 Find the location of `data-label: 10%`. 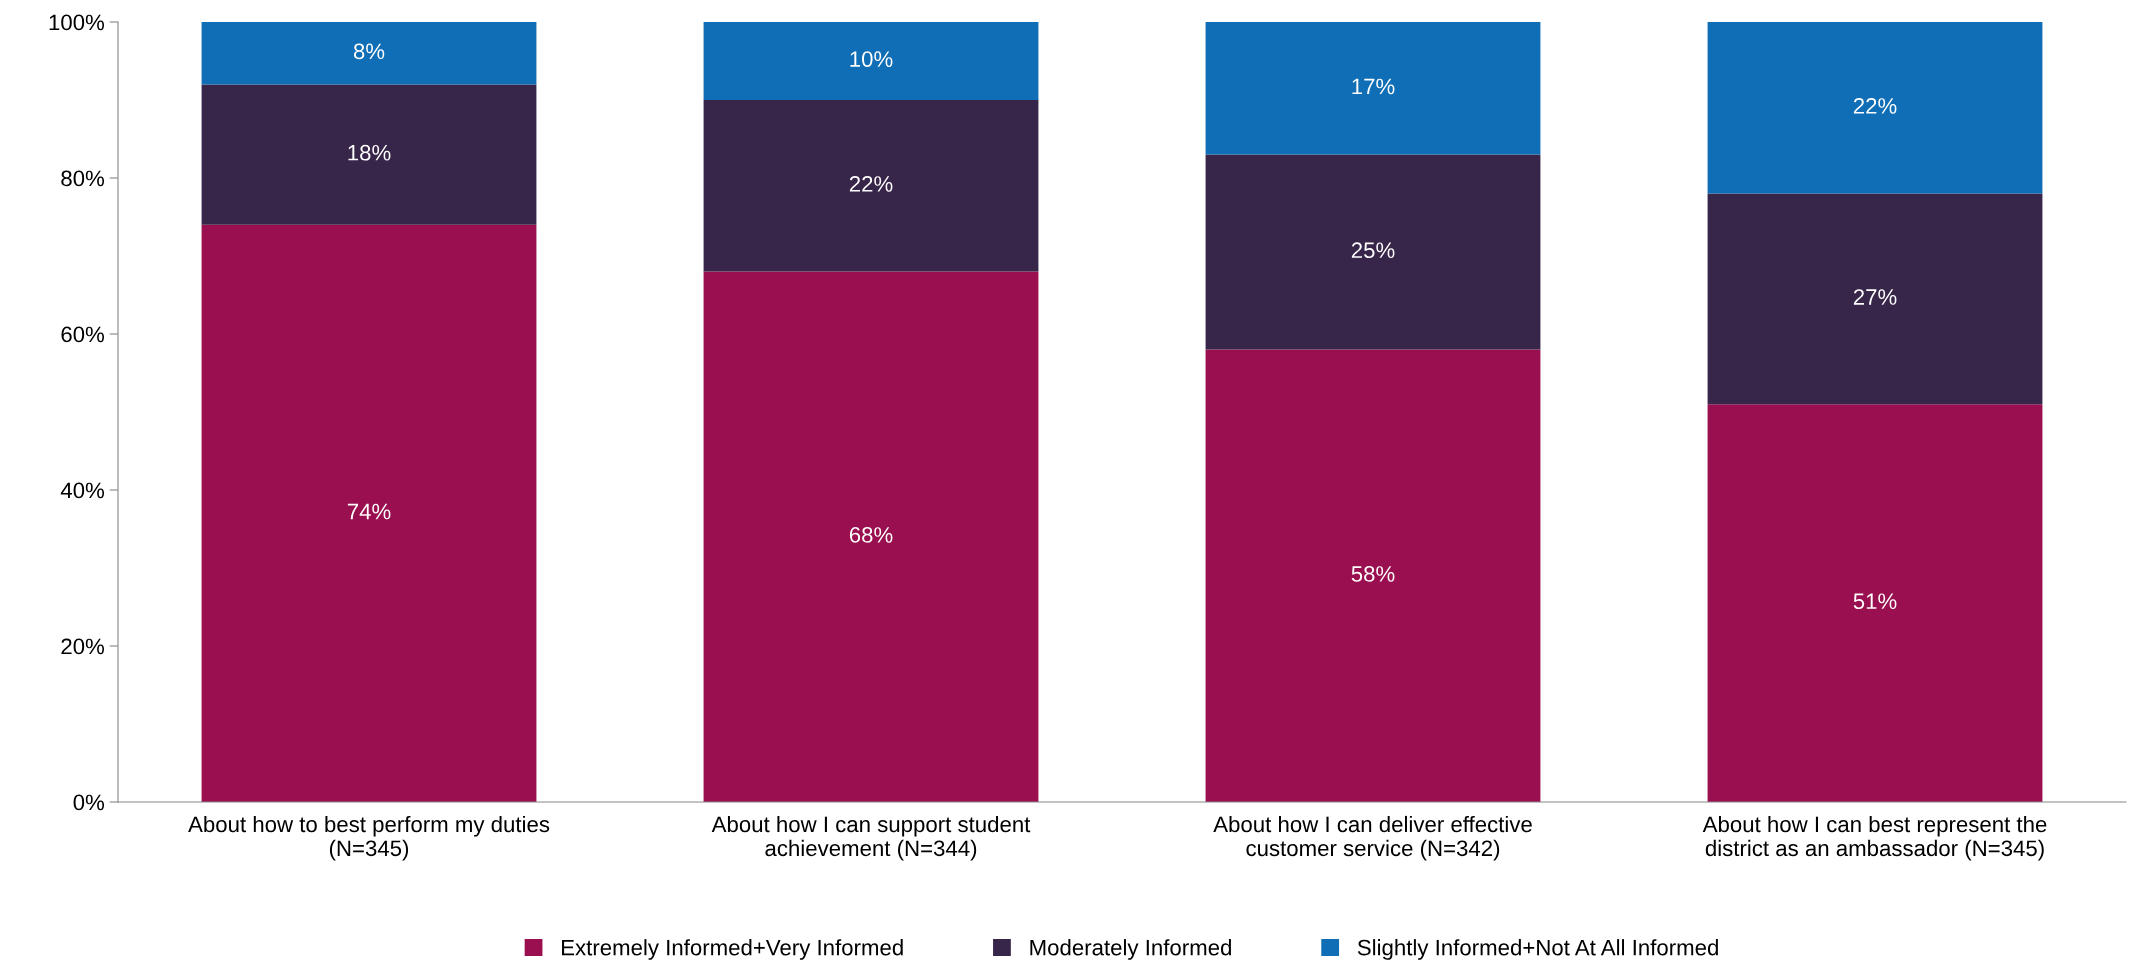

data-label: 10% is located at coordinates (871, 59).